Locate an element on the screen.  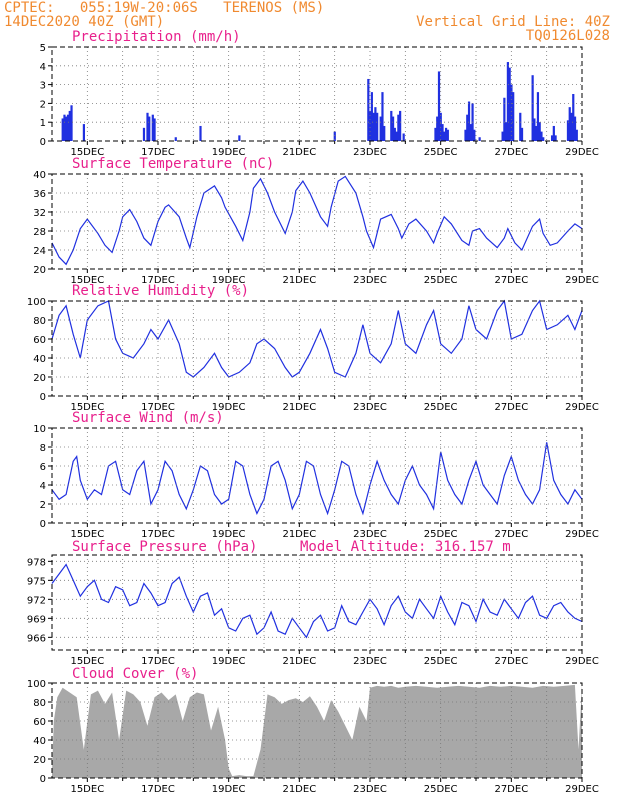
temp-series-line is located at coordinates (317, 220).